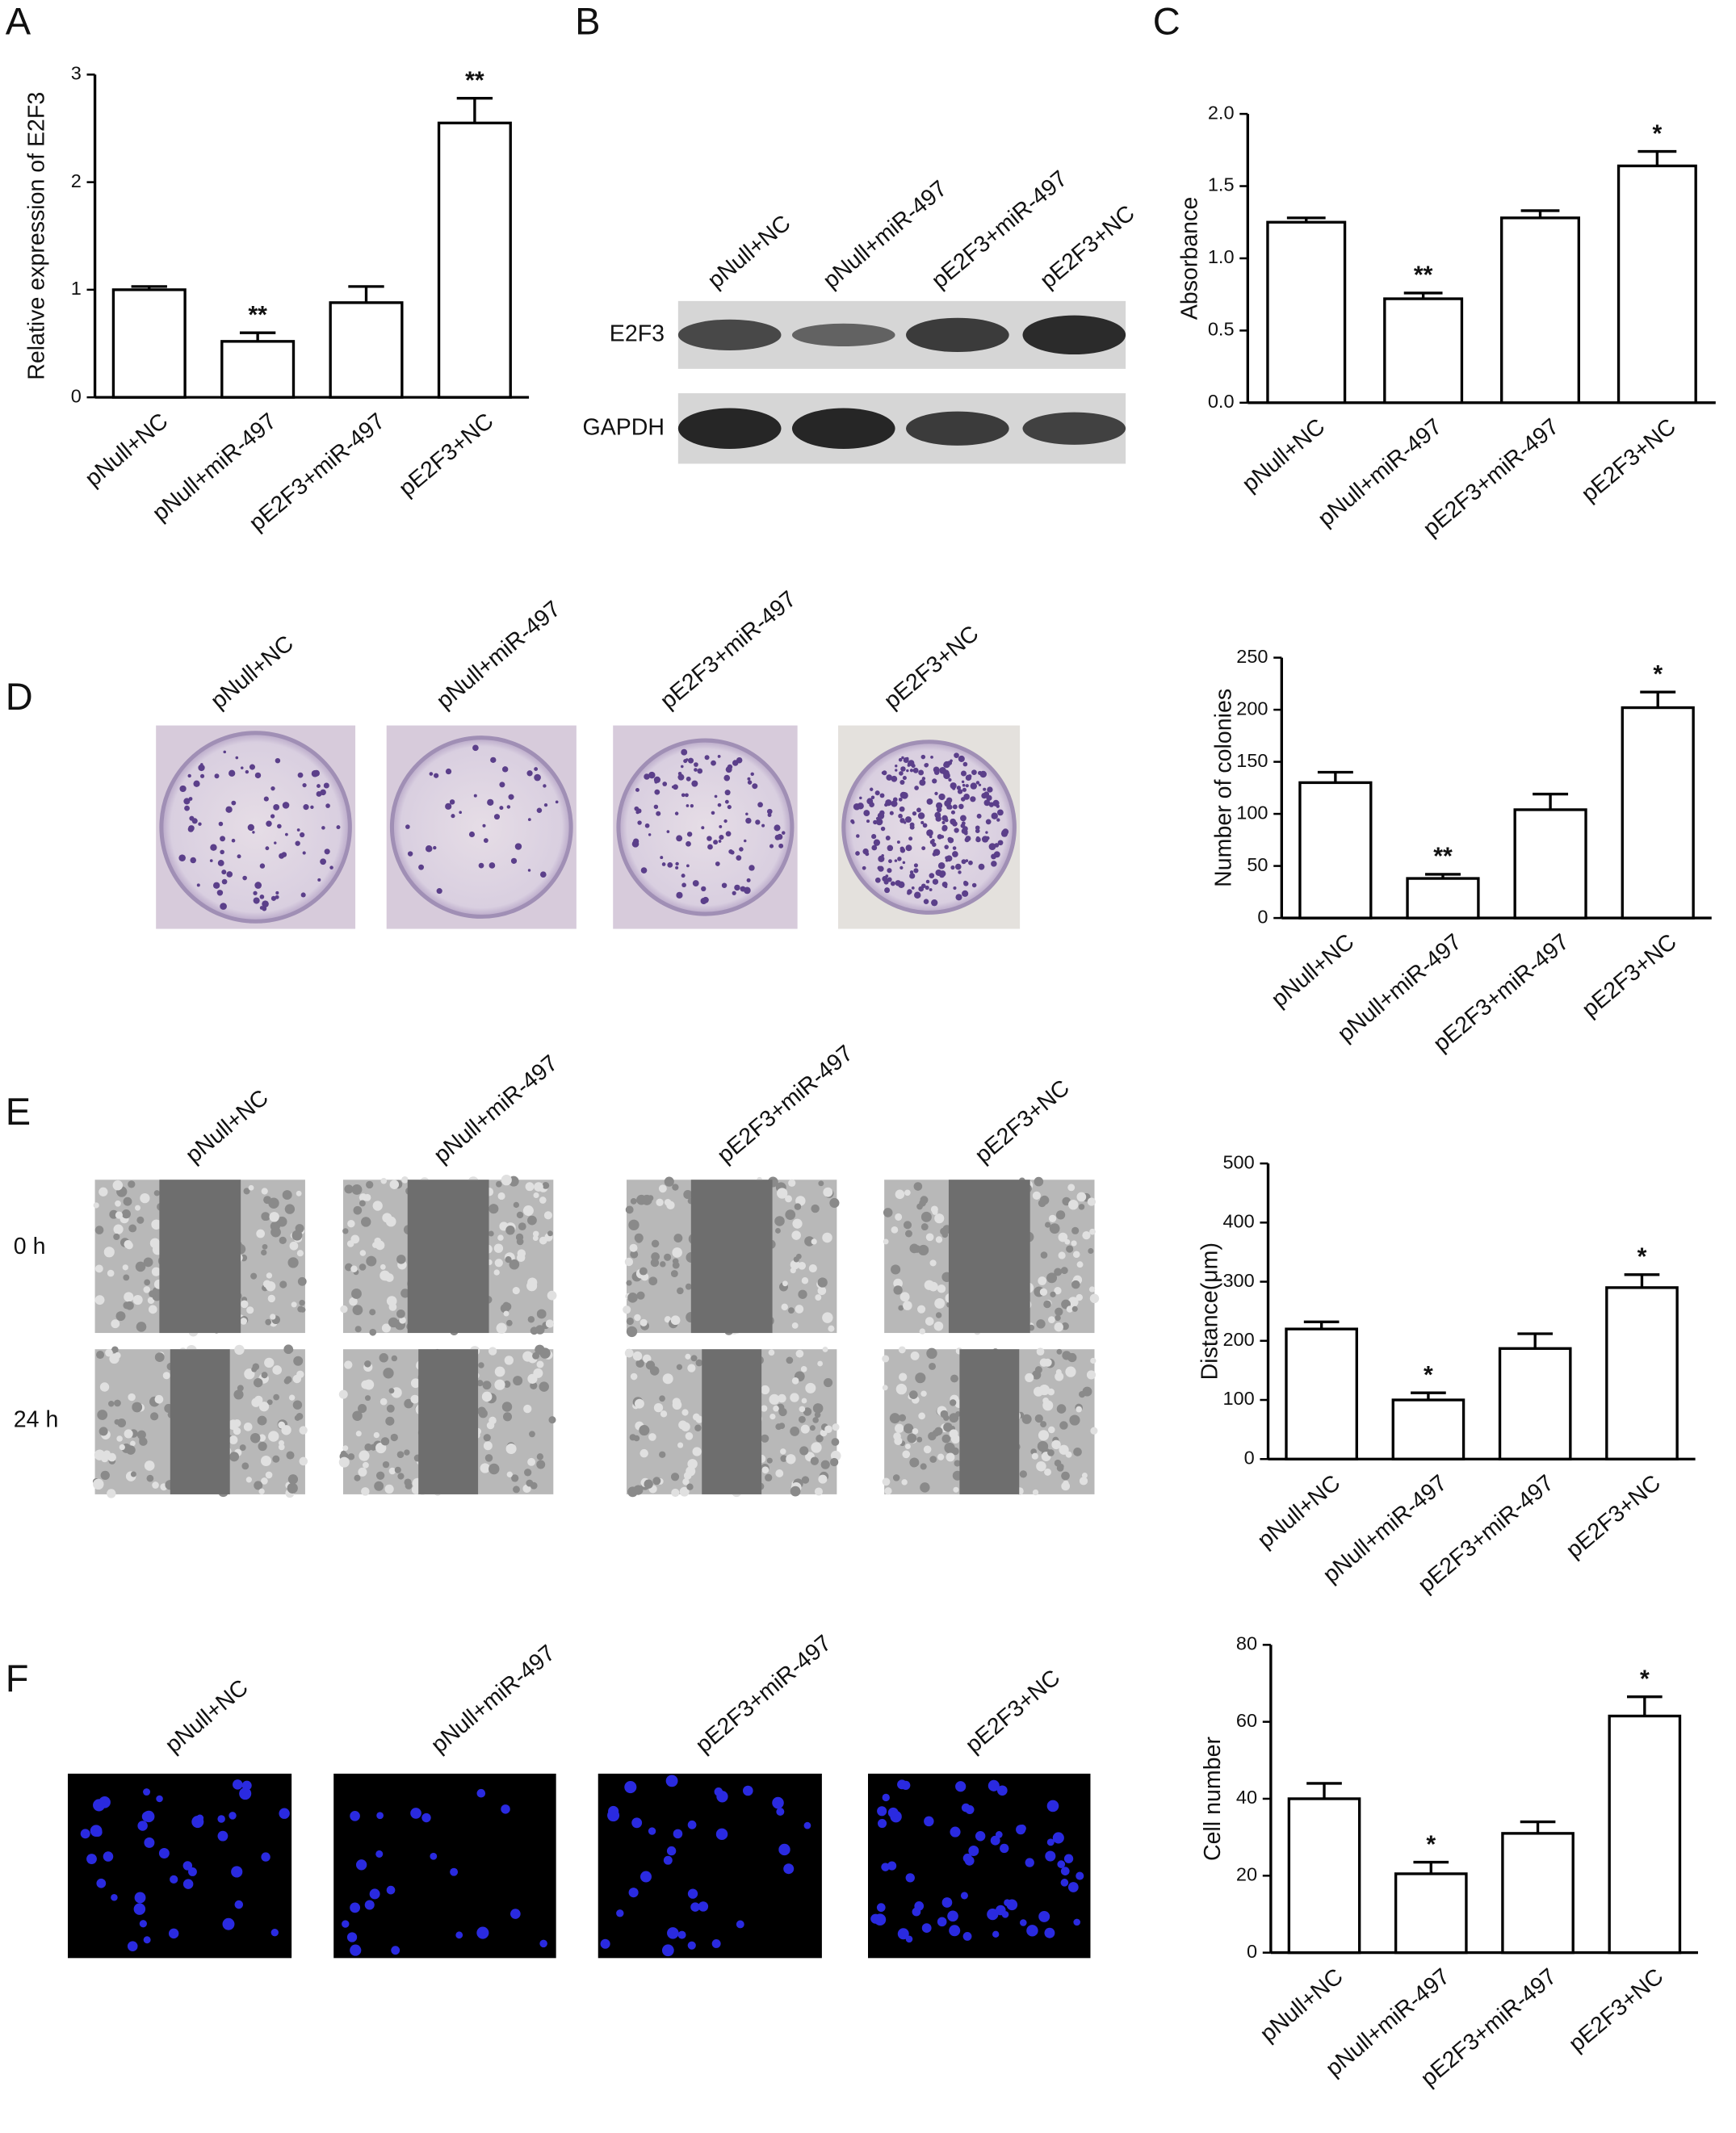  What do you see at coordinates (1247, 1644) in the screenshot?
I see `y-tick-label: 80` at bounding box center [1247, 1644].